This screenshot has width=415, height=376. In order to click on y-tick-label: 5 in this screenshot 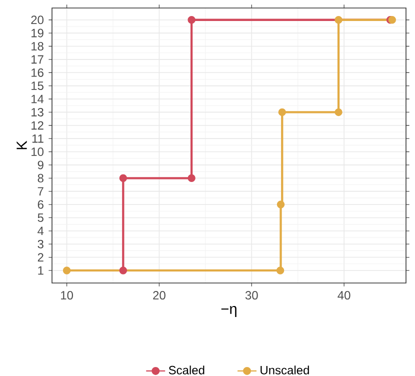, I will do `click(41, 218)`.